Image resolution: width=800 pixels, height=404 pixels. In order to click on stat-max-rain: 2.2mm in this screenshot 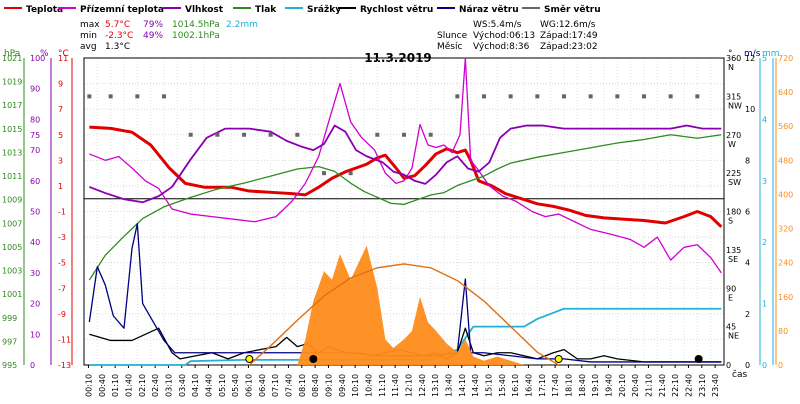, I will do `click(242, 25)`.